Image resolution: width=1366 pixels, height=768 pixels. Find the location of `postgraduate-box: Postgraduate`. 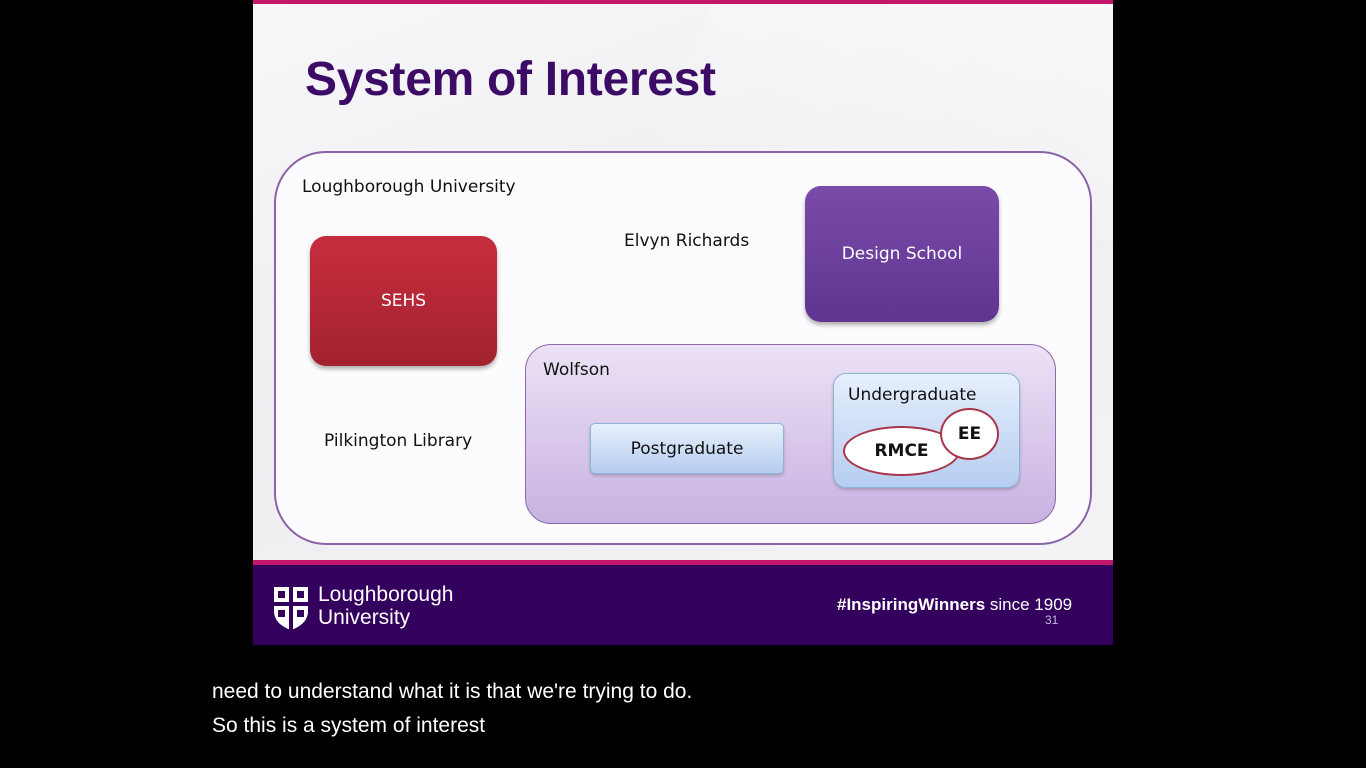

postgraduate-box: Postgraduate is located at coordinates (687, 448).